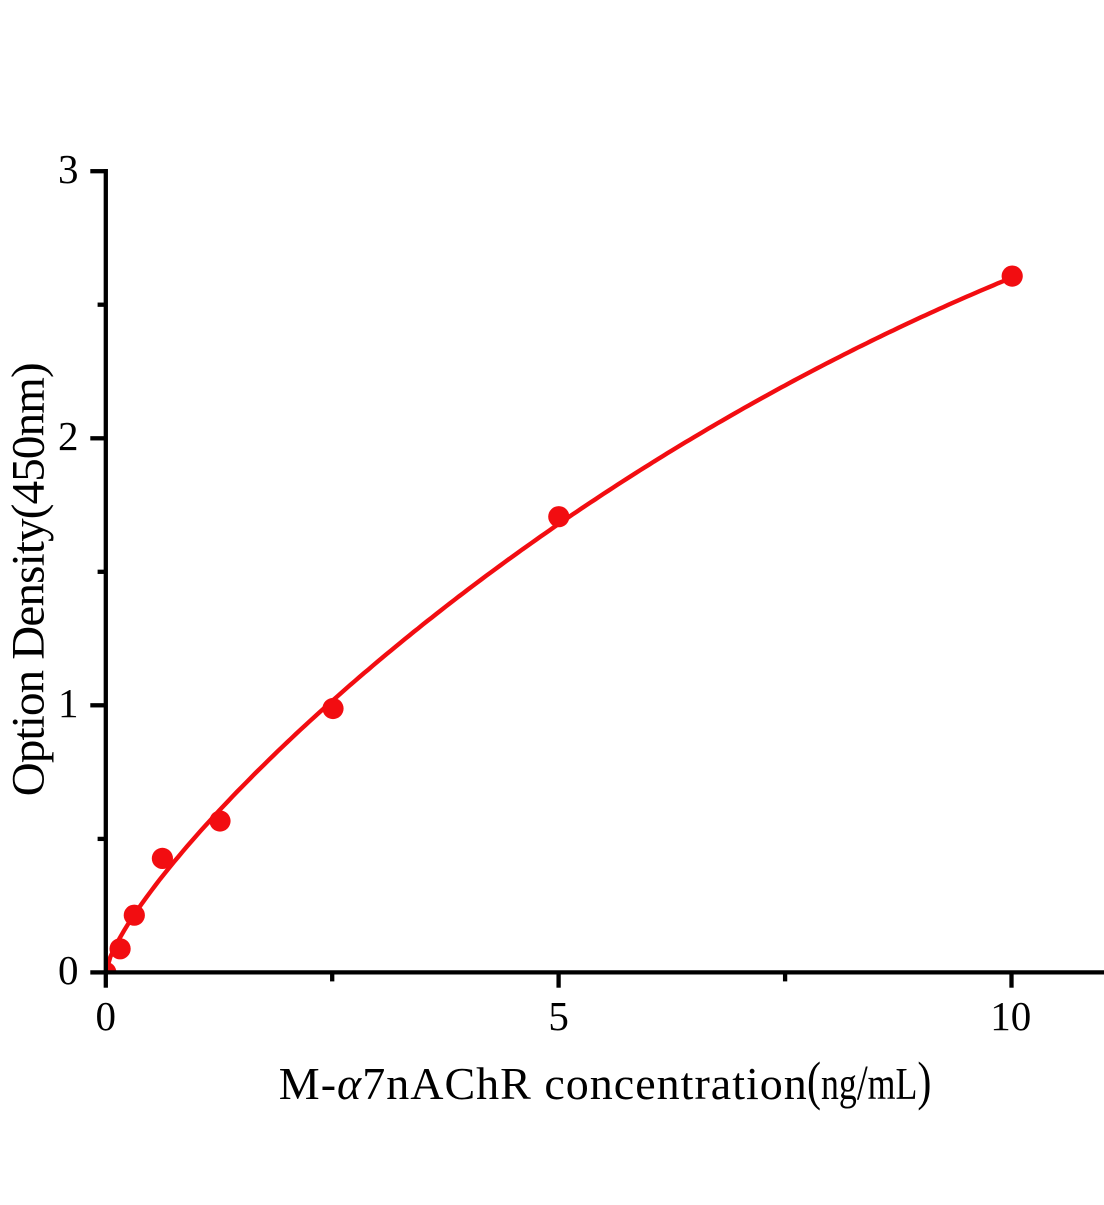  Describe the element at coordinates (68, 169) in the screenshot. I see `svg-text: 3` at that location.